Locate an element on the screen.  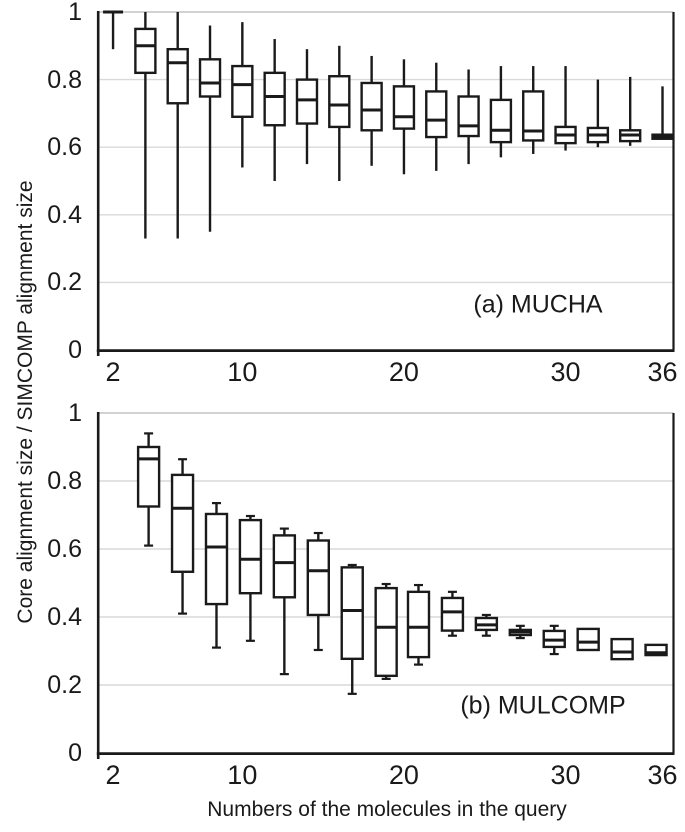
panel-a-label: (a) MUCHA is located at coordinates (538, 304).